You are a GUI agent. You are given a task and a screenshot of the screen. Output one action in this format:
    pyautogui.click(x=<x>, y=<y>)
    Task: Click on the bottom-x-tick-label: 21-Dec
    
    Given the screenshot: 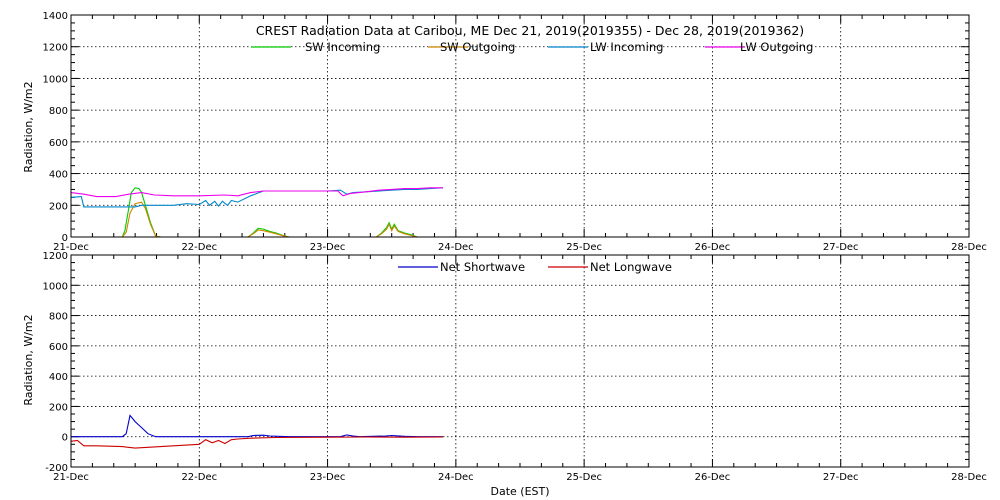 What is the action you would take?
    pyautogui.click(x=71, y=477)
    